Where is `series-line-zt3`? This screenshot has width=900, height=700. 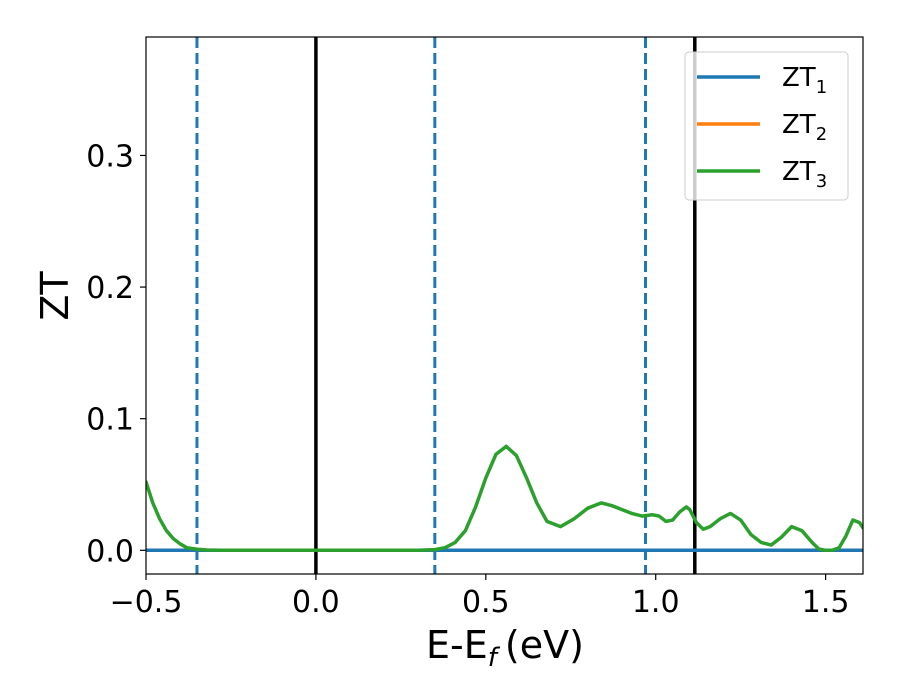 series-line-zt3 is located at coordinates (504, 498).